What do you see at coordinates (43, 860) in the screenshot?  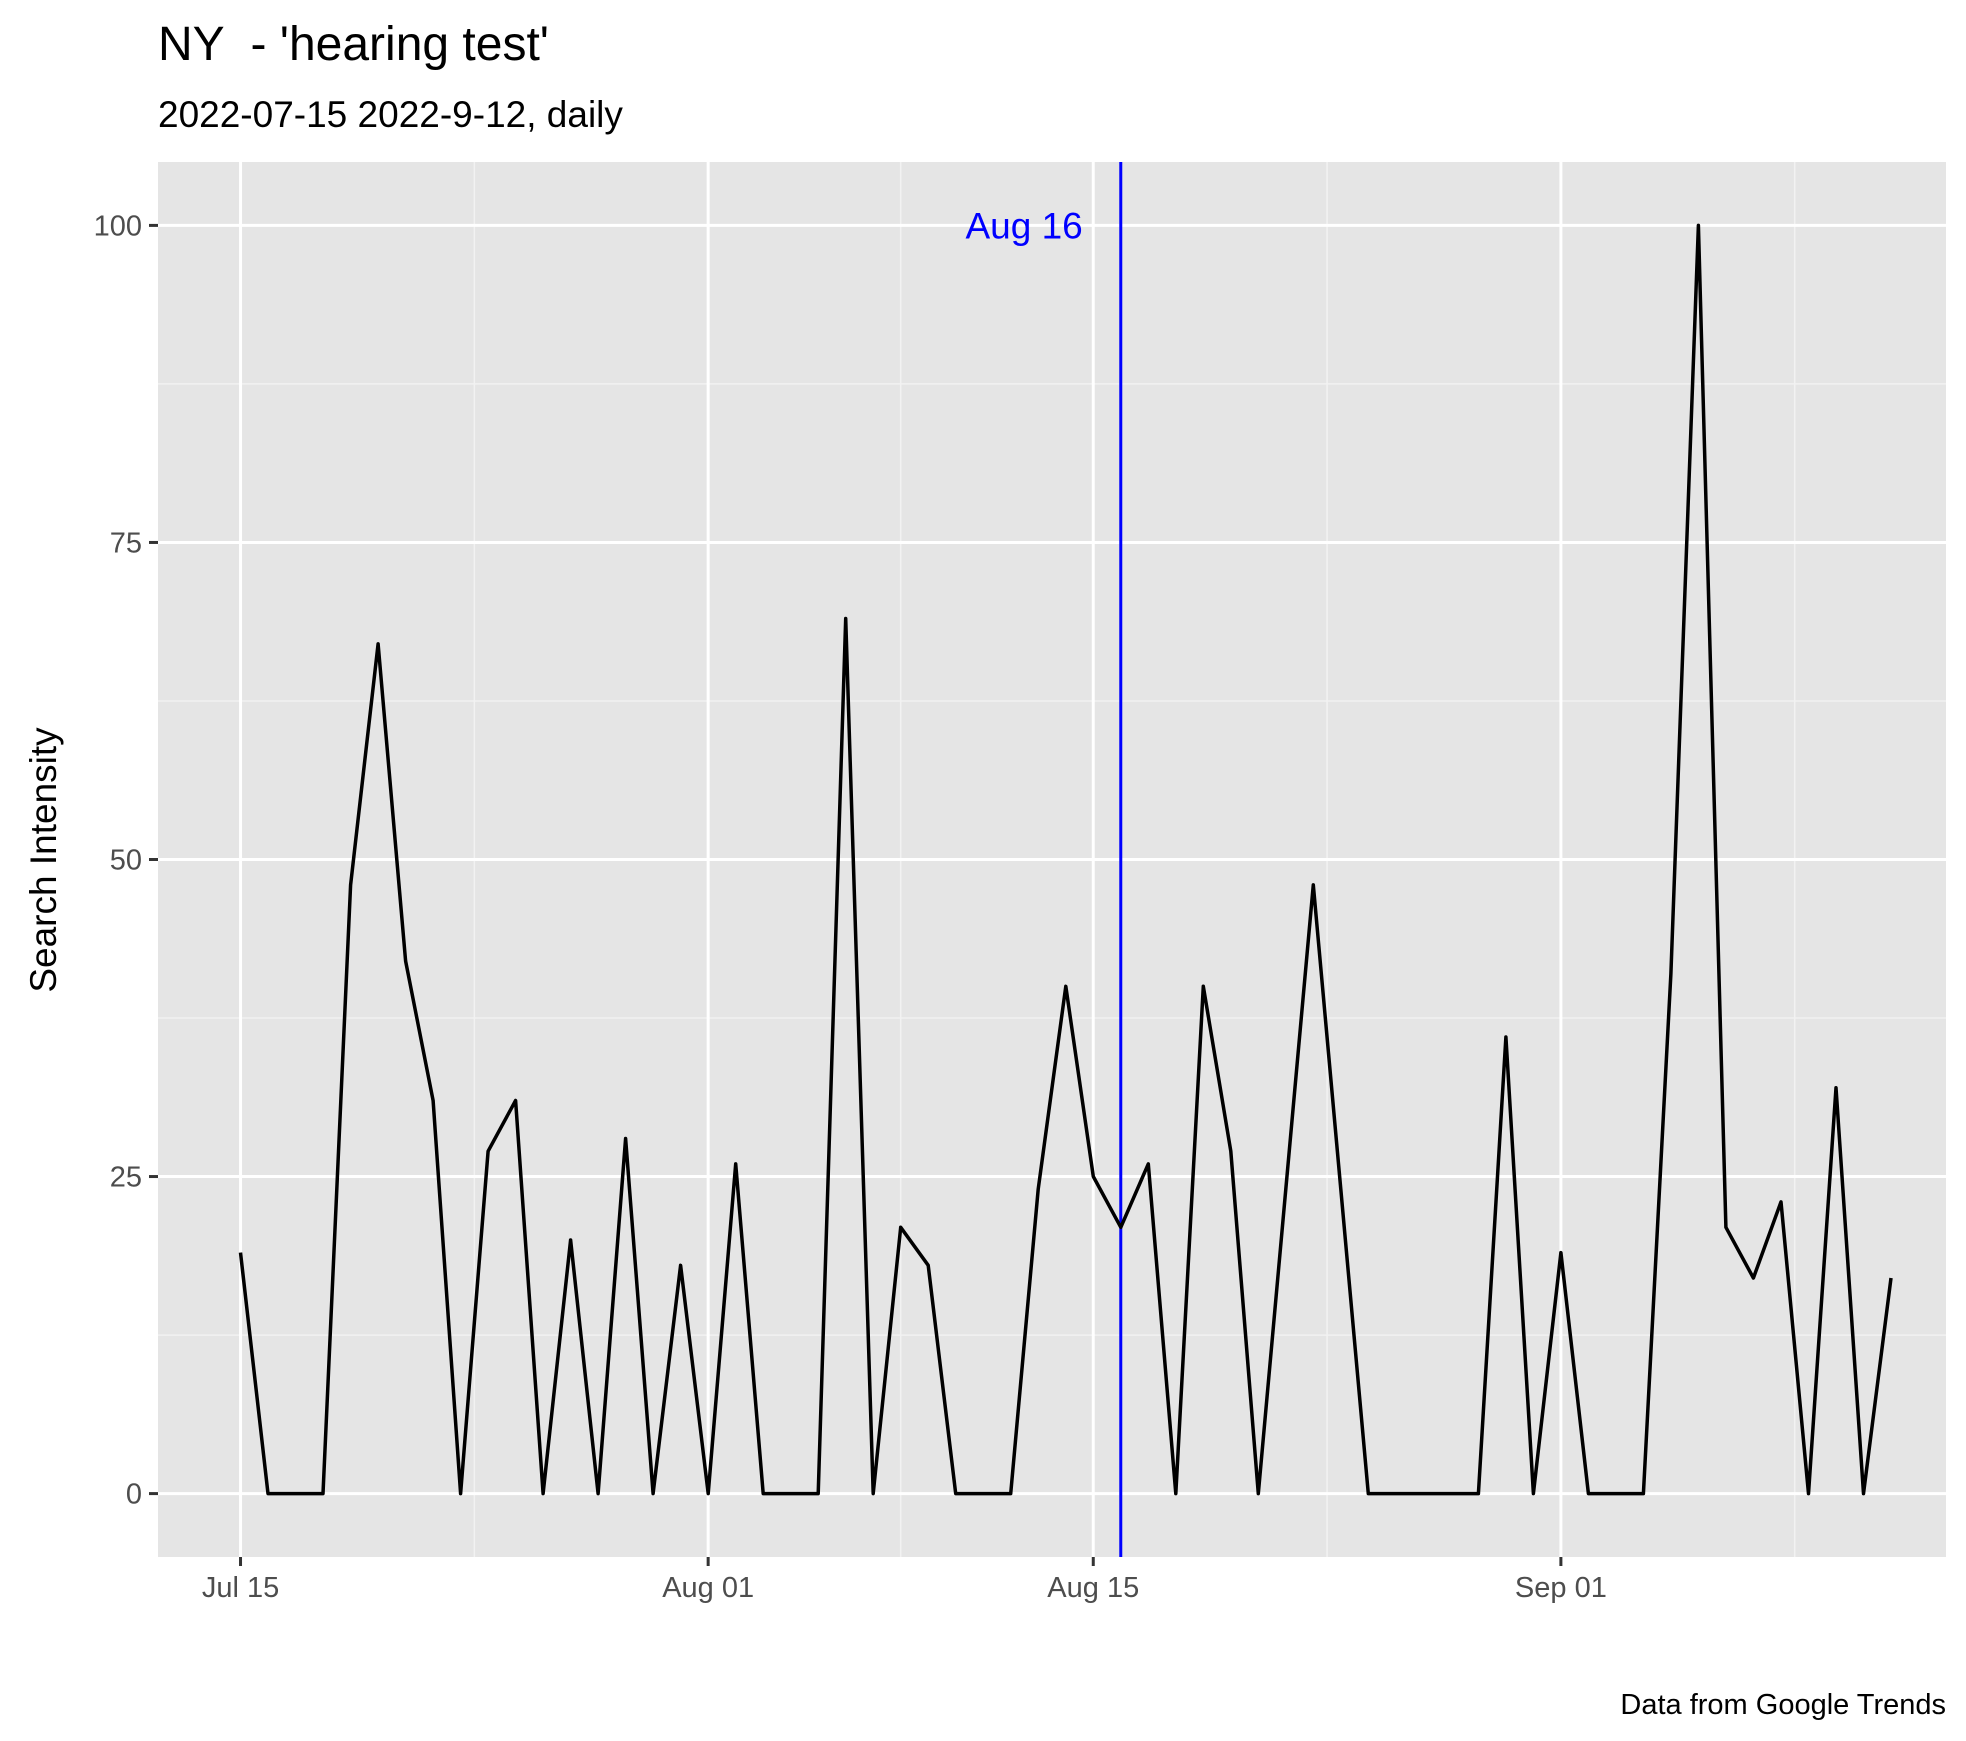 I see `y-axis-label: Search Intensity` at bounding box center [43, 860].